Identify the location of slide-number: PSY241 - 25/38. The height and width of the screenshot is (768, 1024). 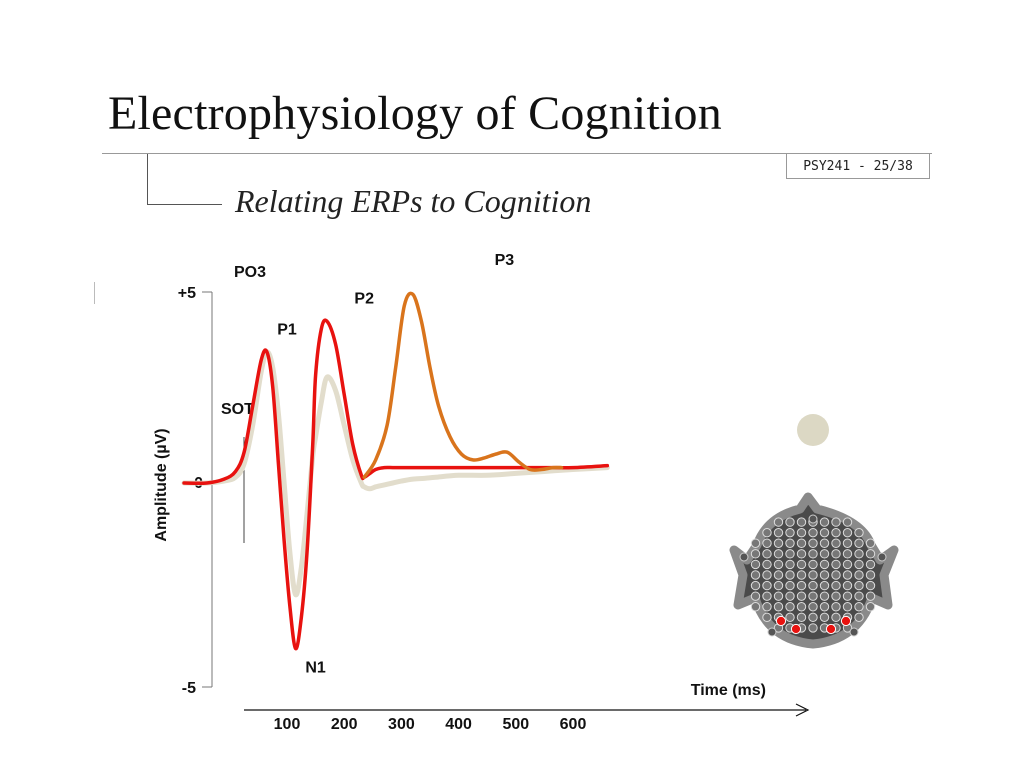
(858, 166).